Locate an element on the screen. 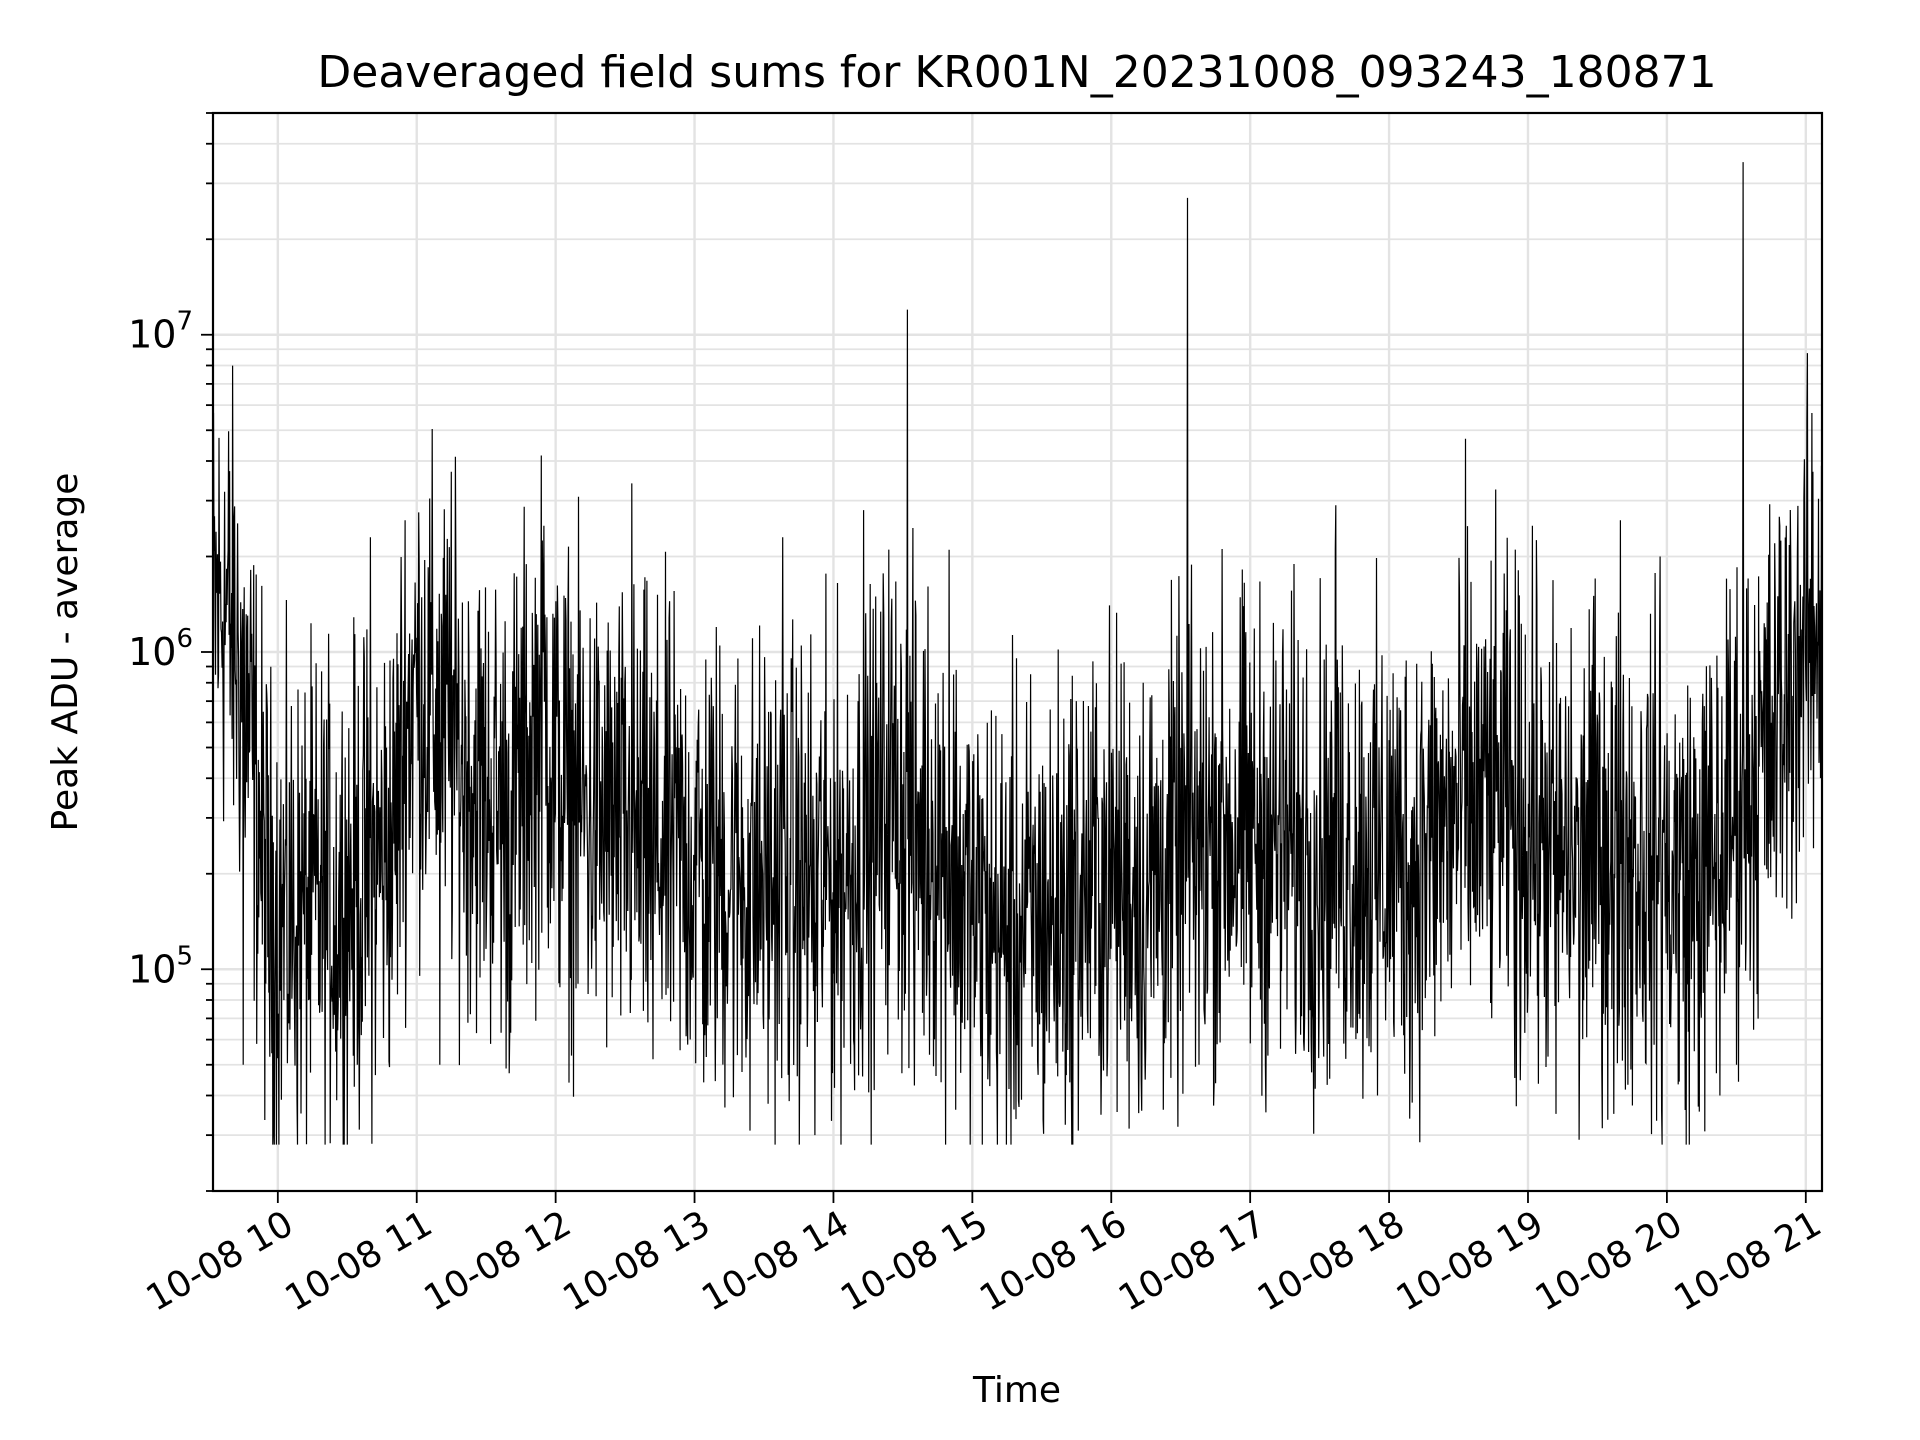 The width and height of the screenshot is (1920, 1440). y-axis: 10⁵ 10⁶ 10⁷ is located at coordinates (170, 652).